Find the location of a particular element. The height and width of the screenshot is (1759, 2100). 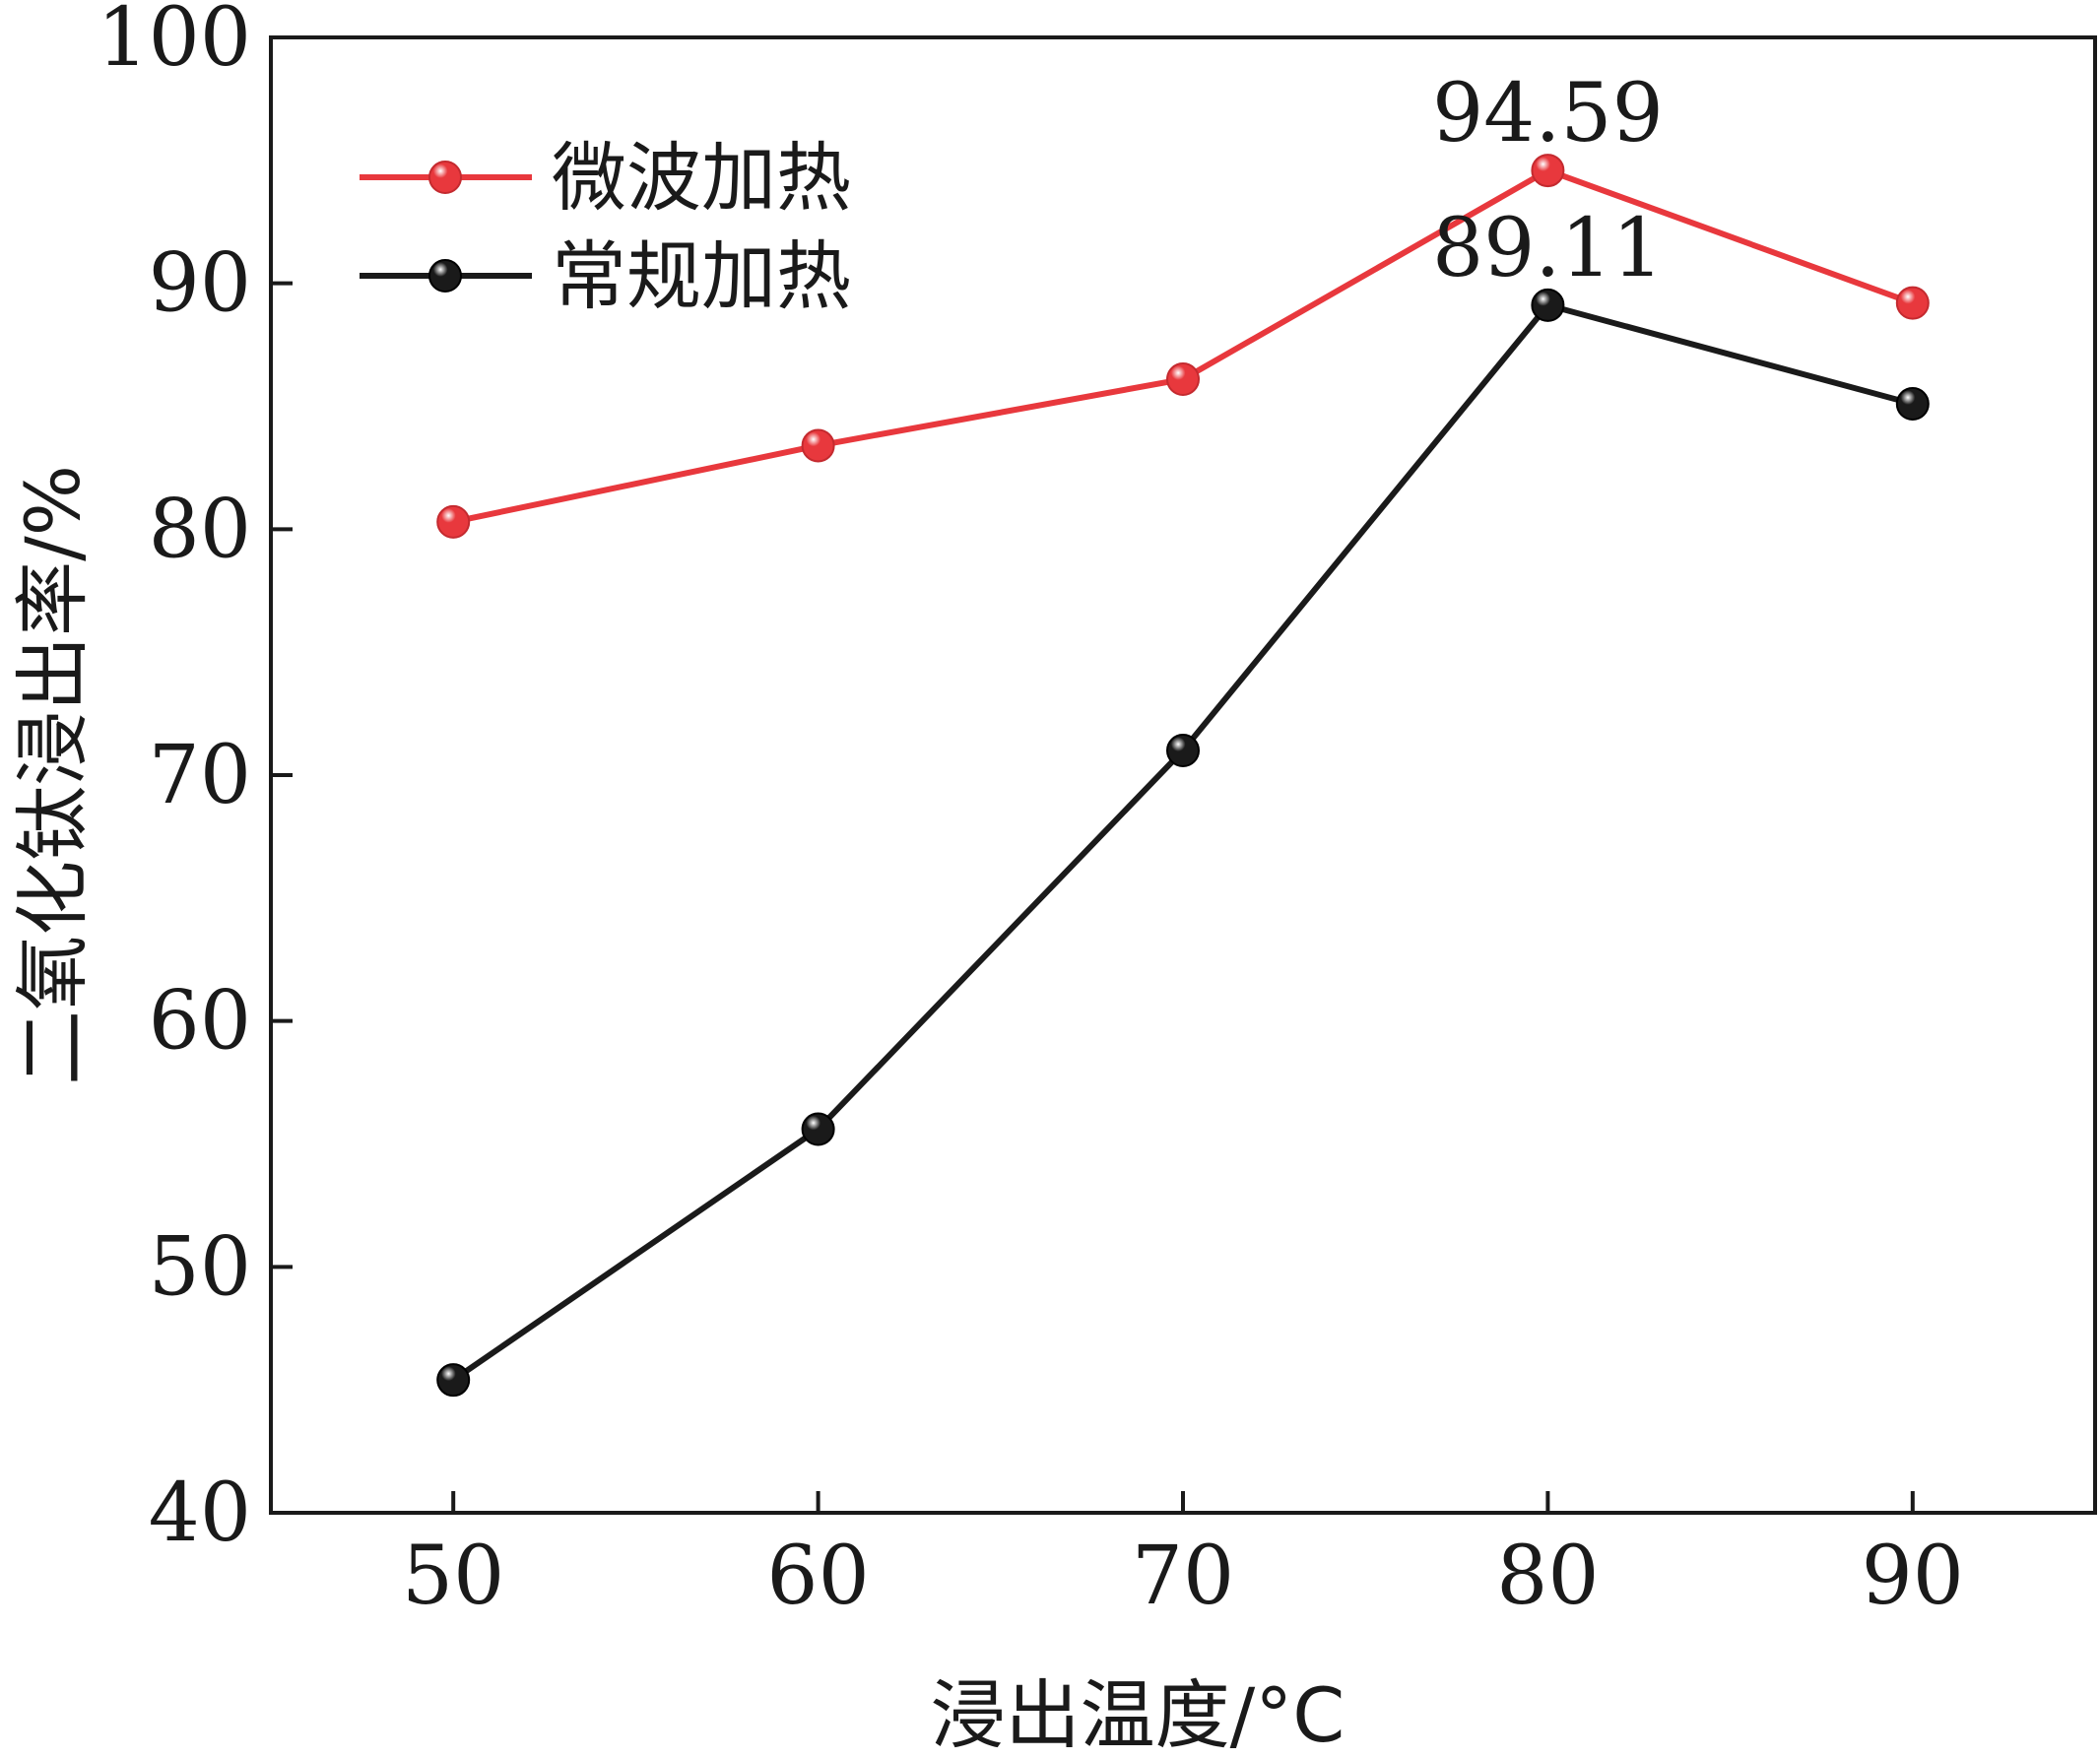

x-axis-title: 浸出温度/°C is located at coordinates (1138, 1715).